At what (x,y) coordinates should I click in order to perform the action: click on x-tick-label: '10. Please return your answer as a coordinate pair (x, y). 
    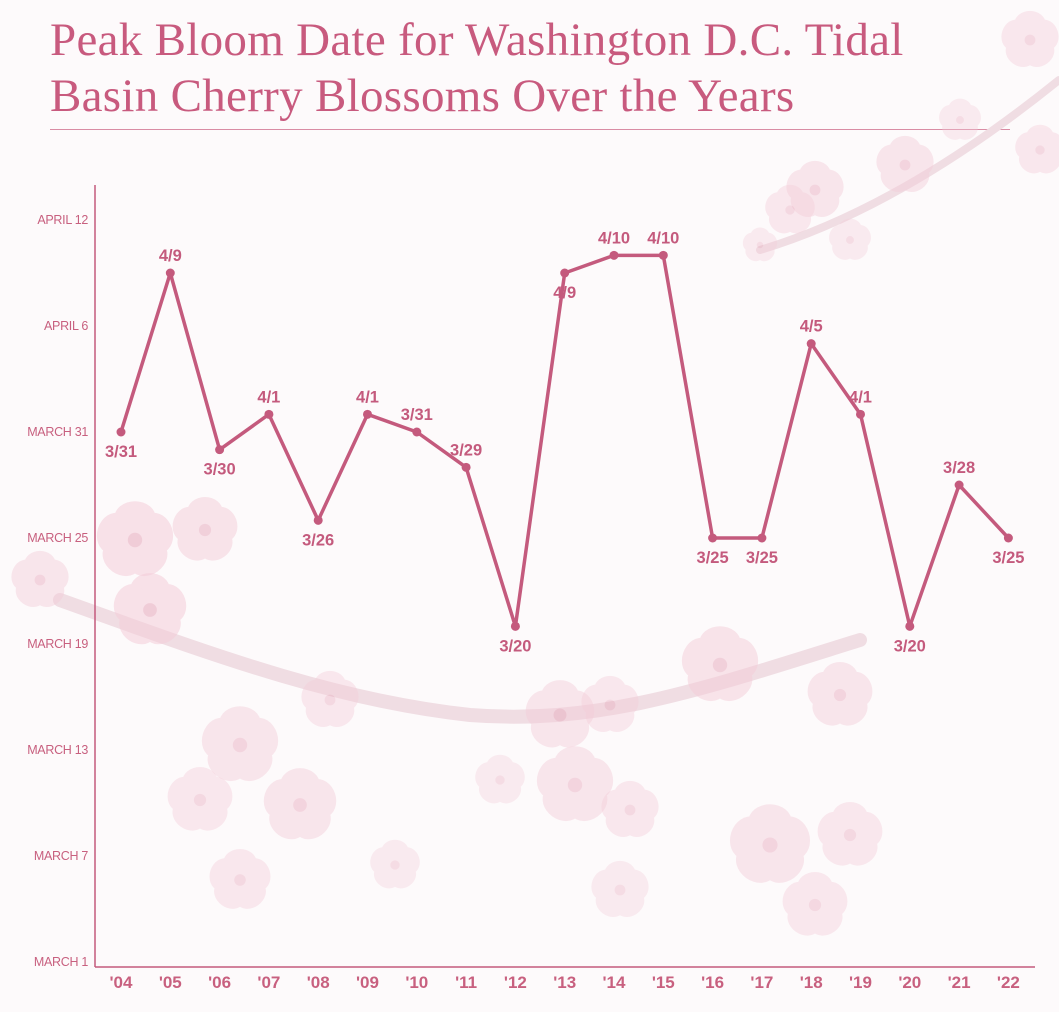
    Looking at the image, I should click on (416, 982).